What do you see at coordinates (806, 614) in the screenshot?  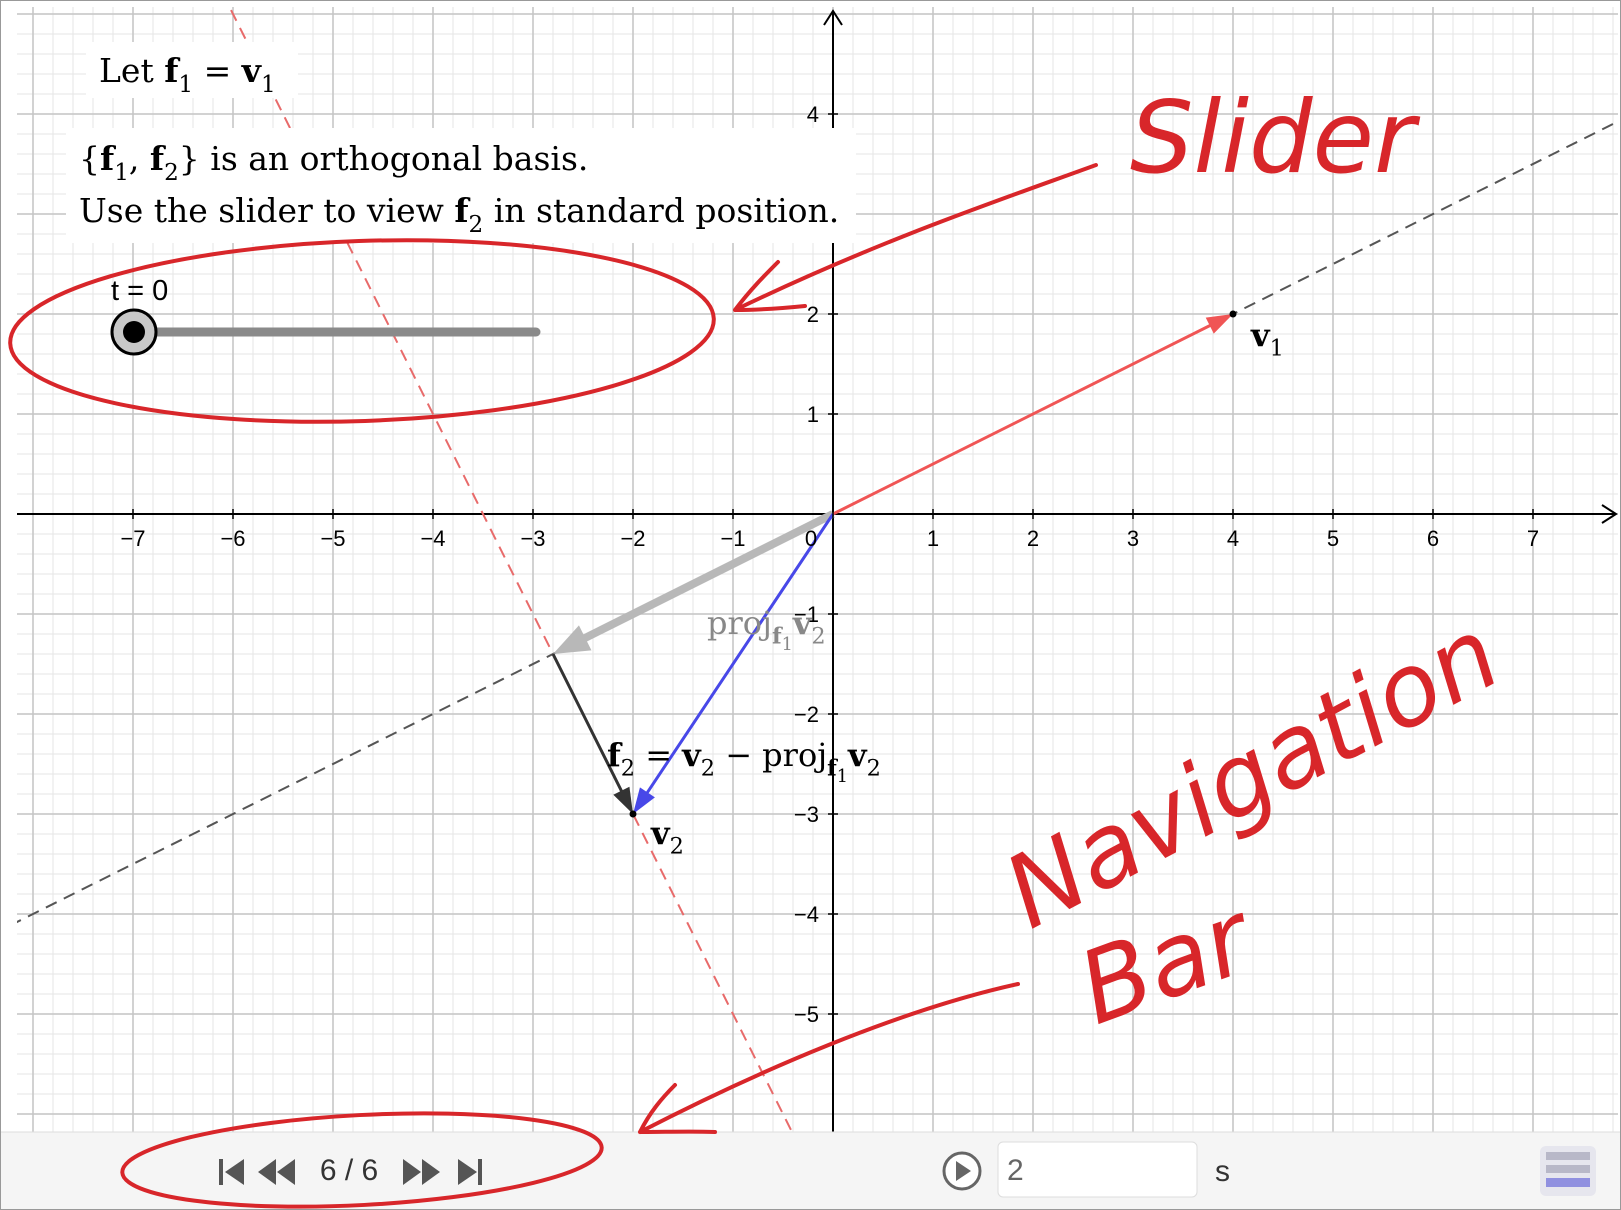 I see `y-tick-label: −1` at bounding box center [806, 614].